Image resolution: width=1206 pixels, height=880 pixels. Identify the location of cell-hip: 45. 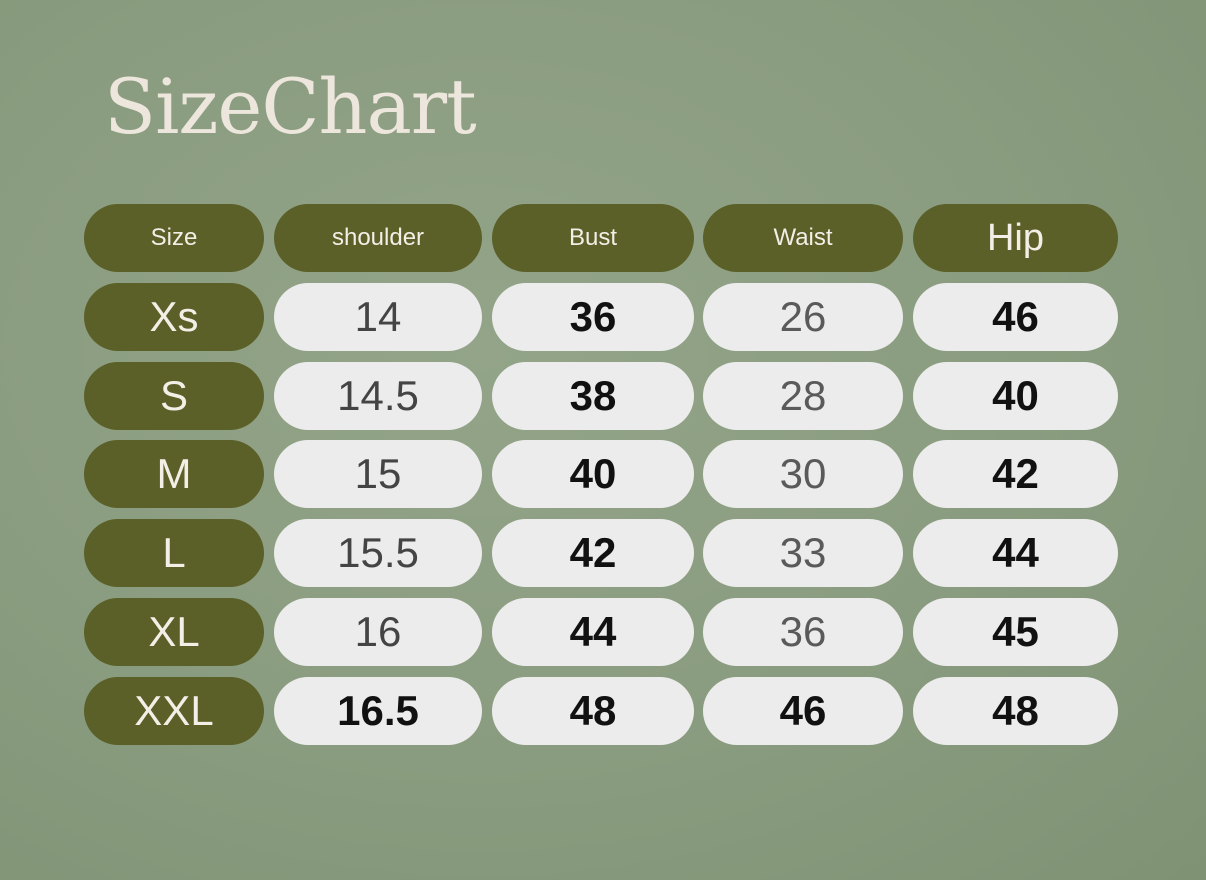
(1015, 632).